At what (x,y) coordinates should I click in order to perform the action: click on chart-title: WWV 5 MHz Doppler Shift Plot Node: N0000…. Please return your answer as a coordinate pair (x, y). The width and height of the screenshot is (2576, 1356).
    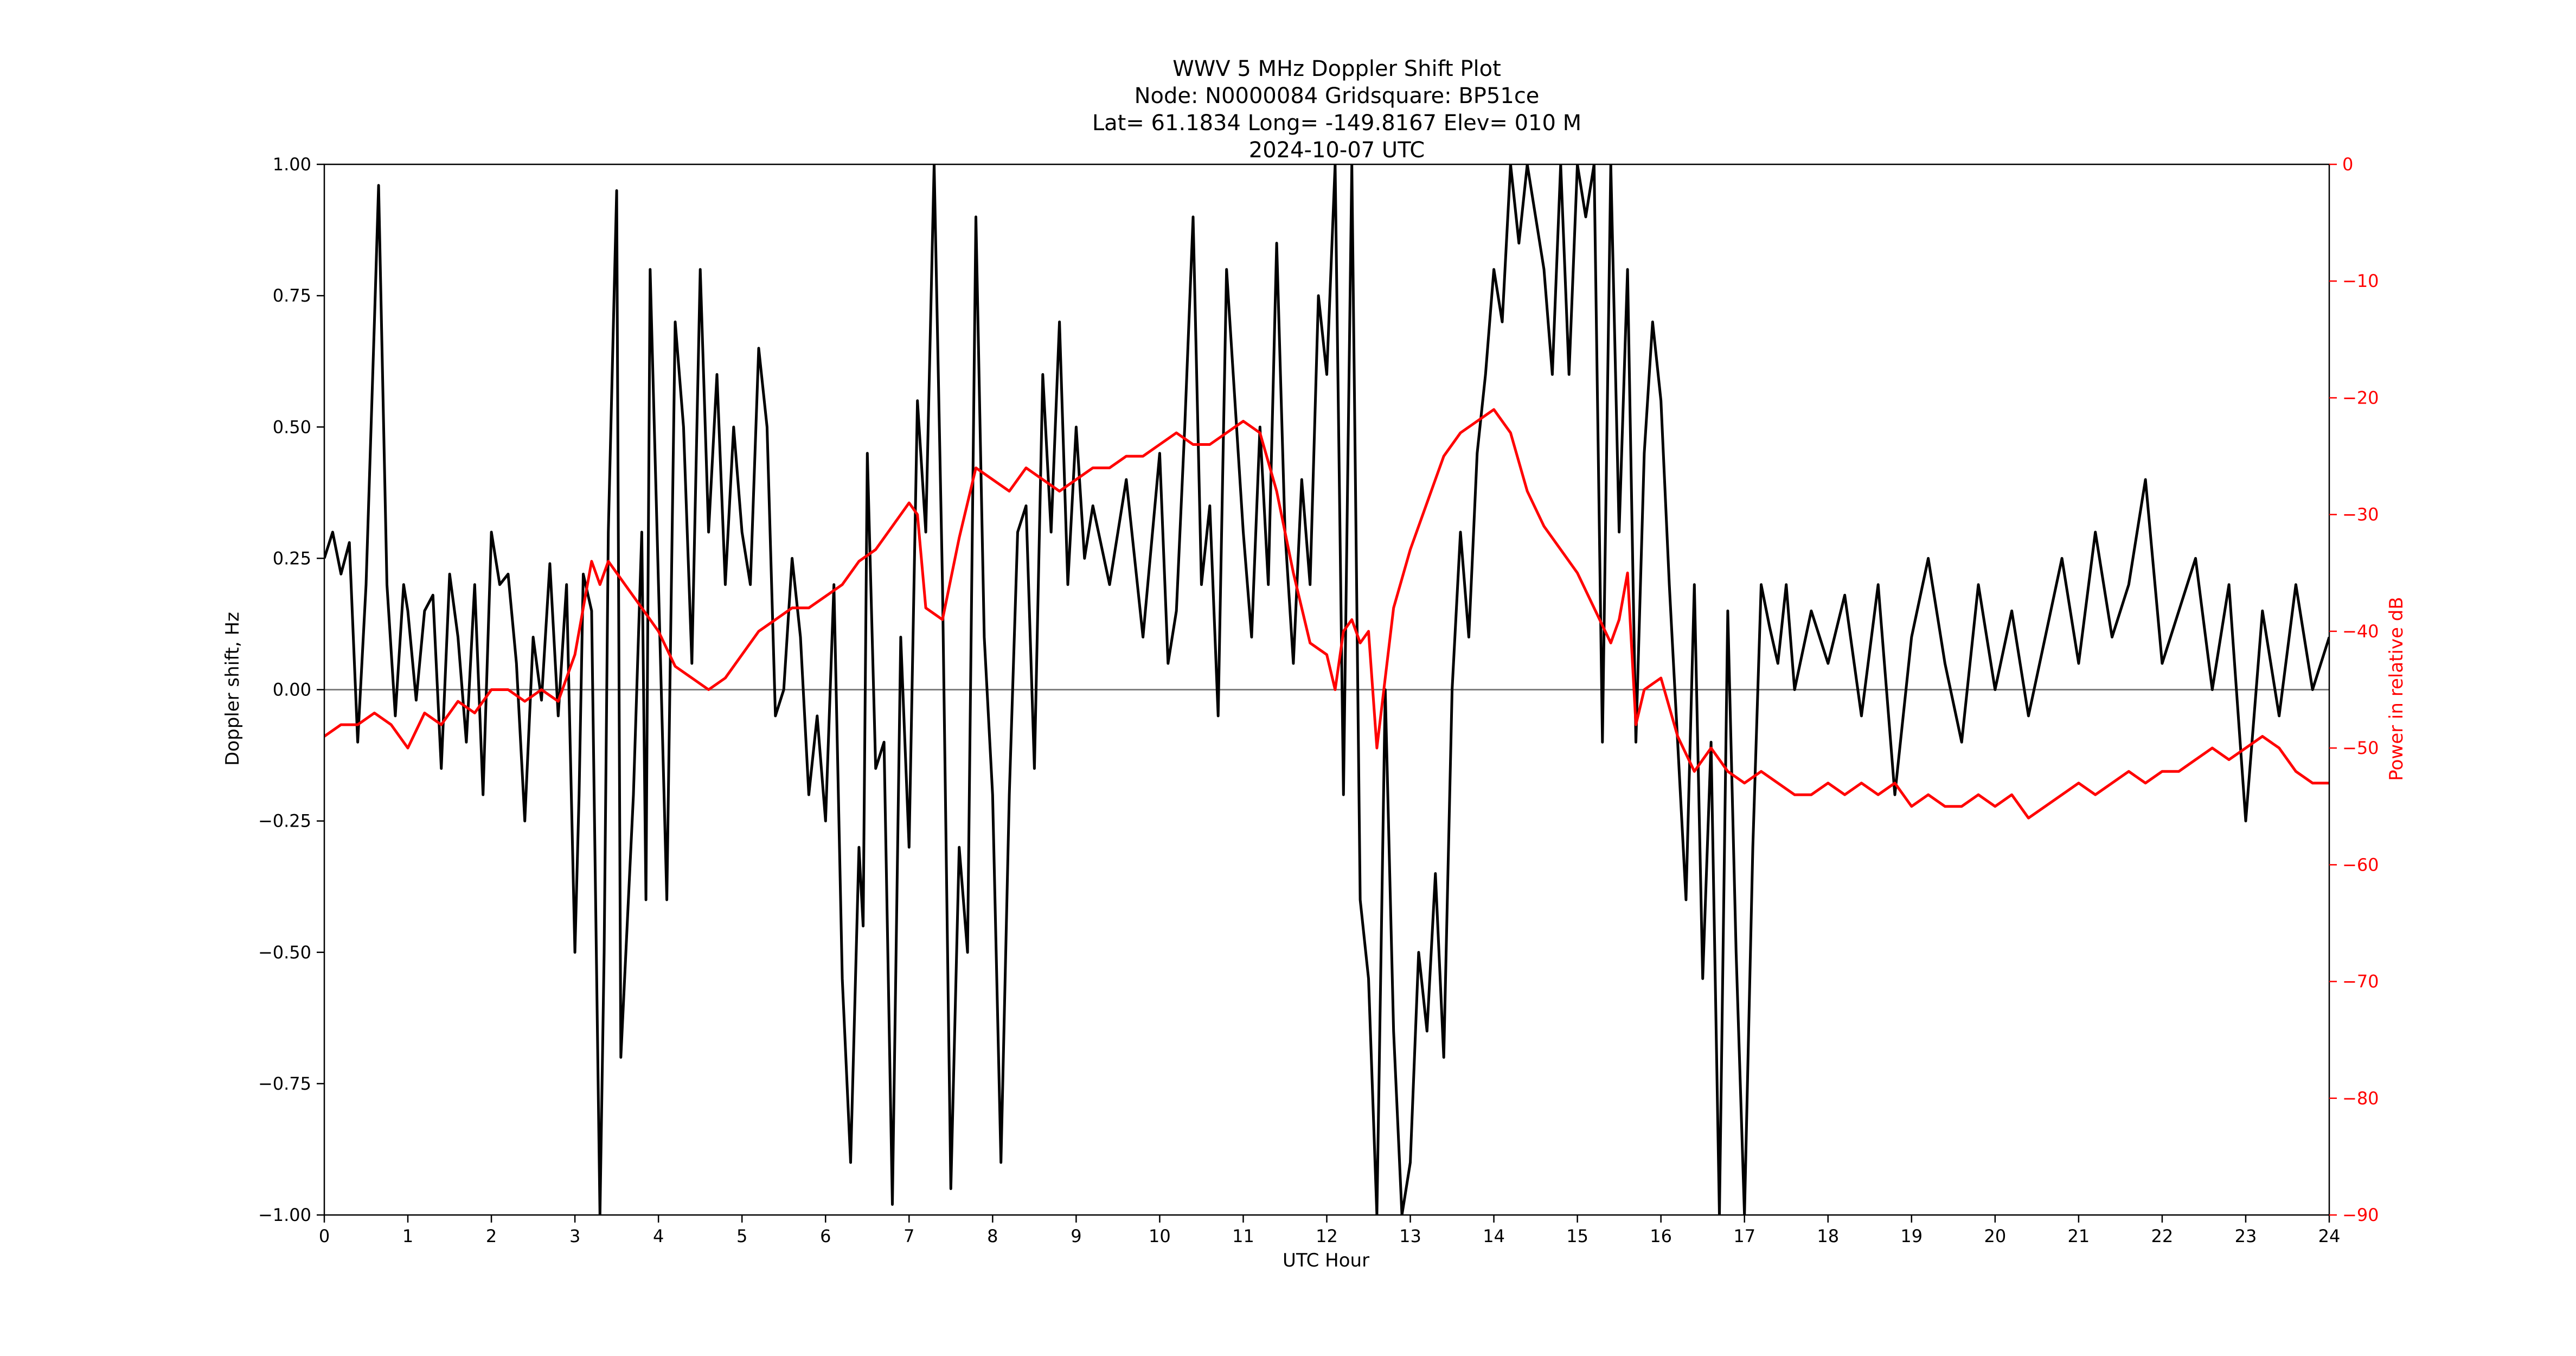
    Looking at the image, I should click on (1336, 109).